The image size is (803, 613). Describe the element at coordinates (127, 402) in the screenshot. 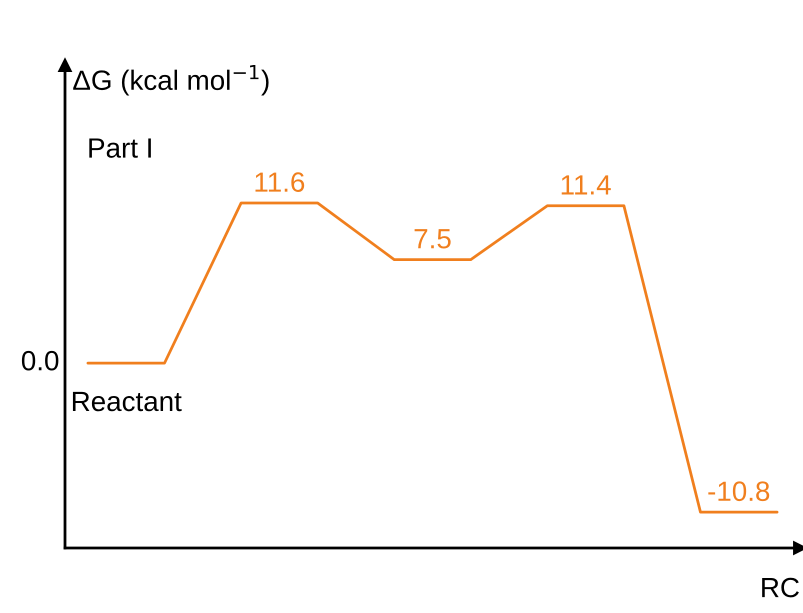

I see `annotation: Reactant` at that location.